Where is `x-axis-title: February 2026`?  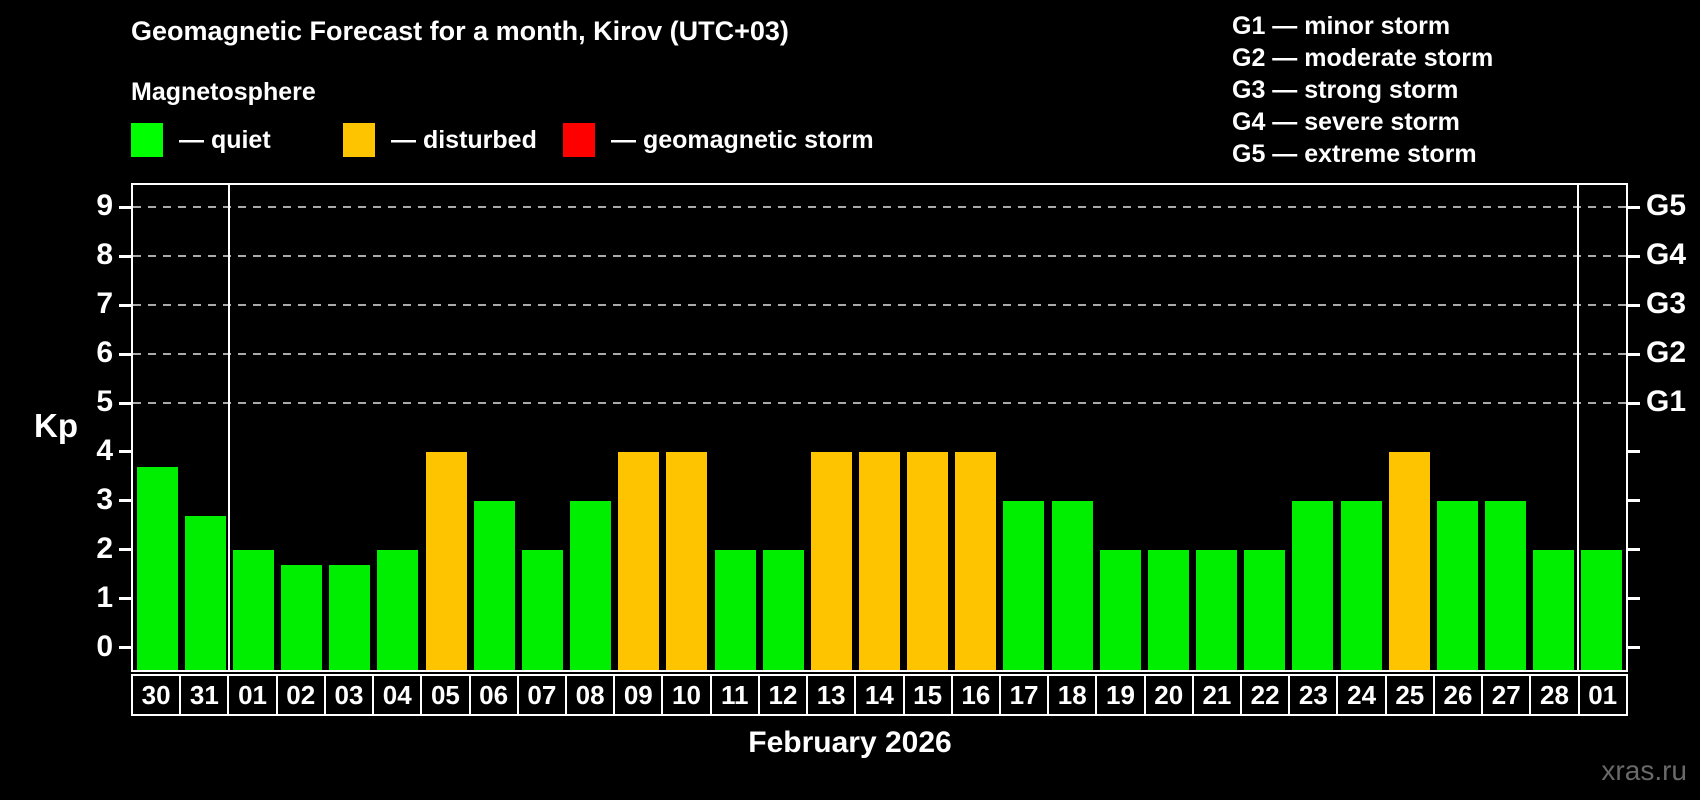
x-axis-title: February 2026 is located at coordinates (850, 742).